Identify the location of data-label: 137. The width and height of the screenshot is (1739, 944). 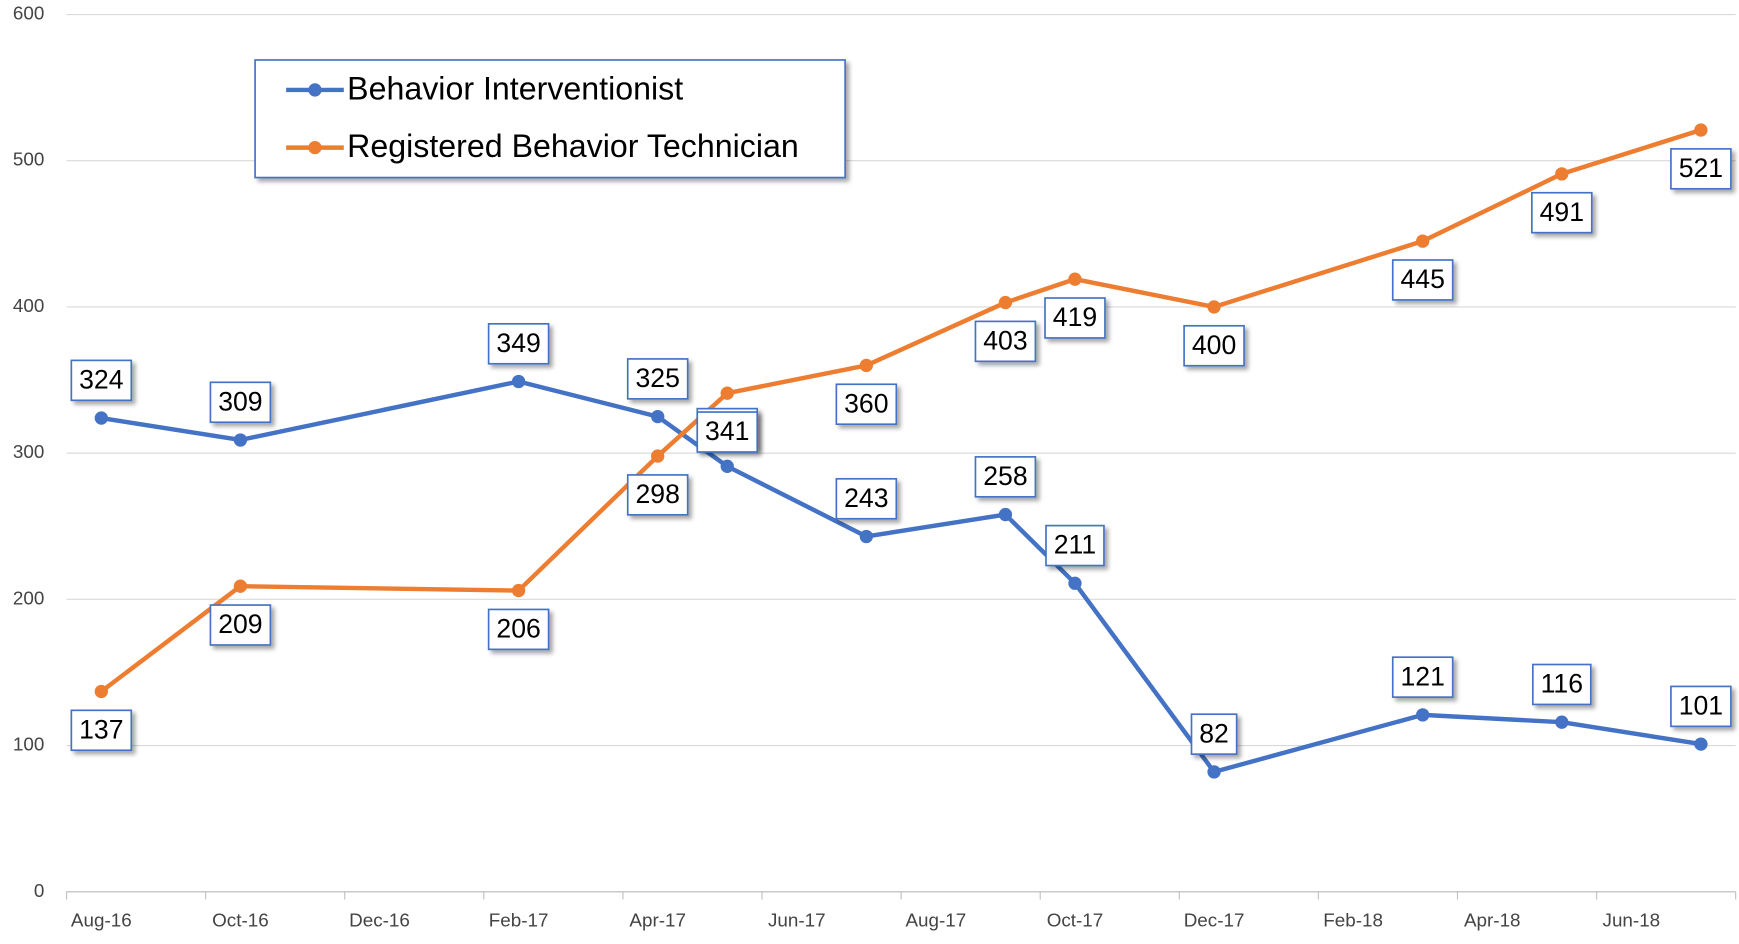
(101, 730).